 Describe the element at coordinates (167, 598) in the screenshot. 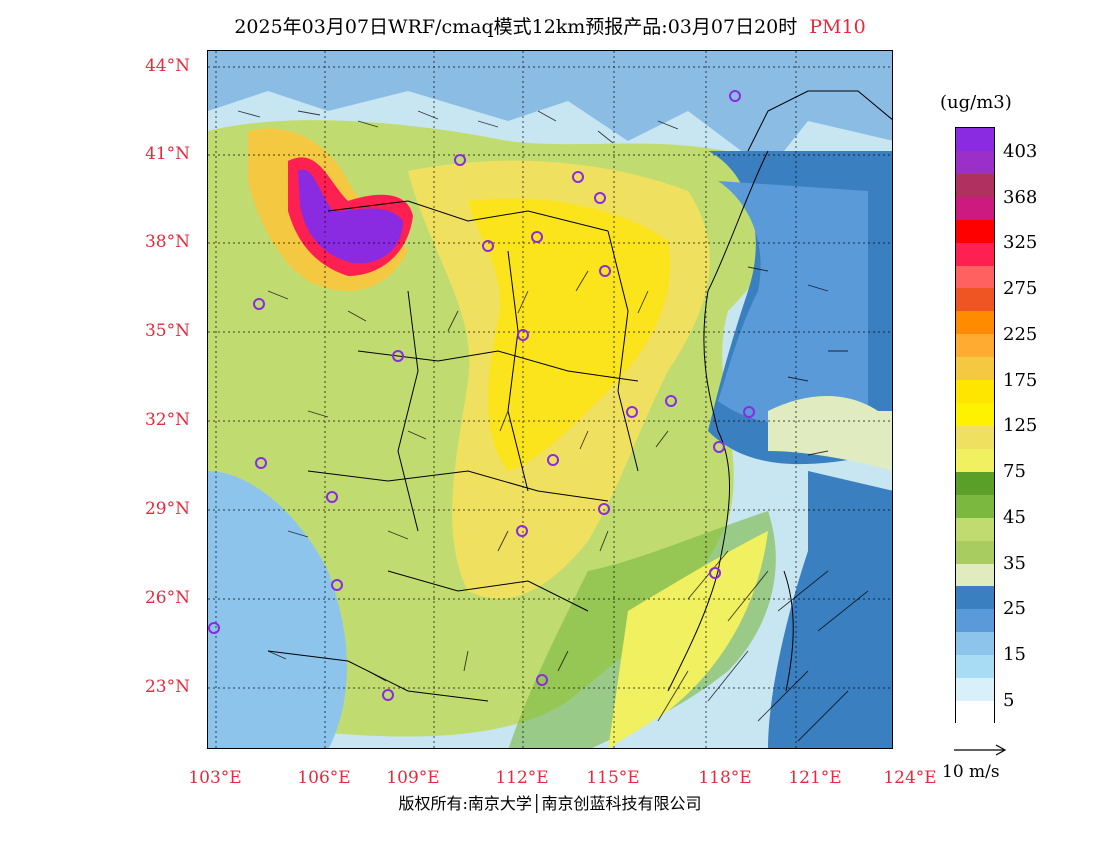

I see `lat-label-26: 26°N` at that location.